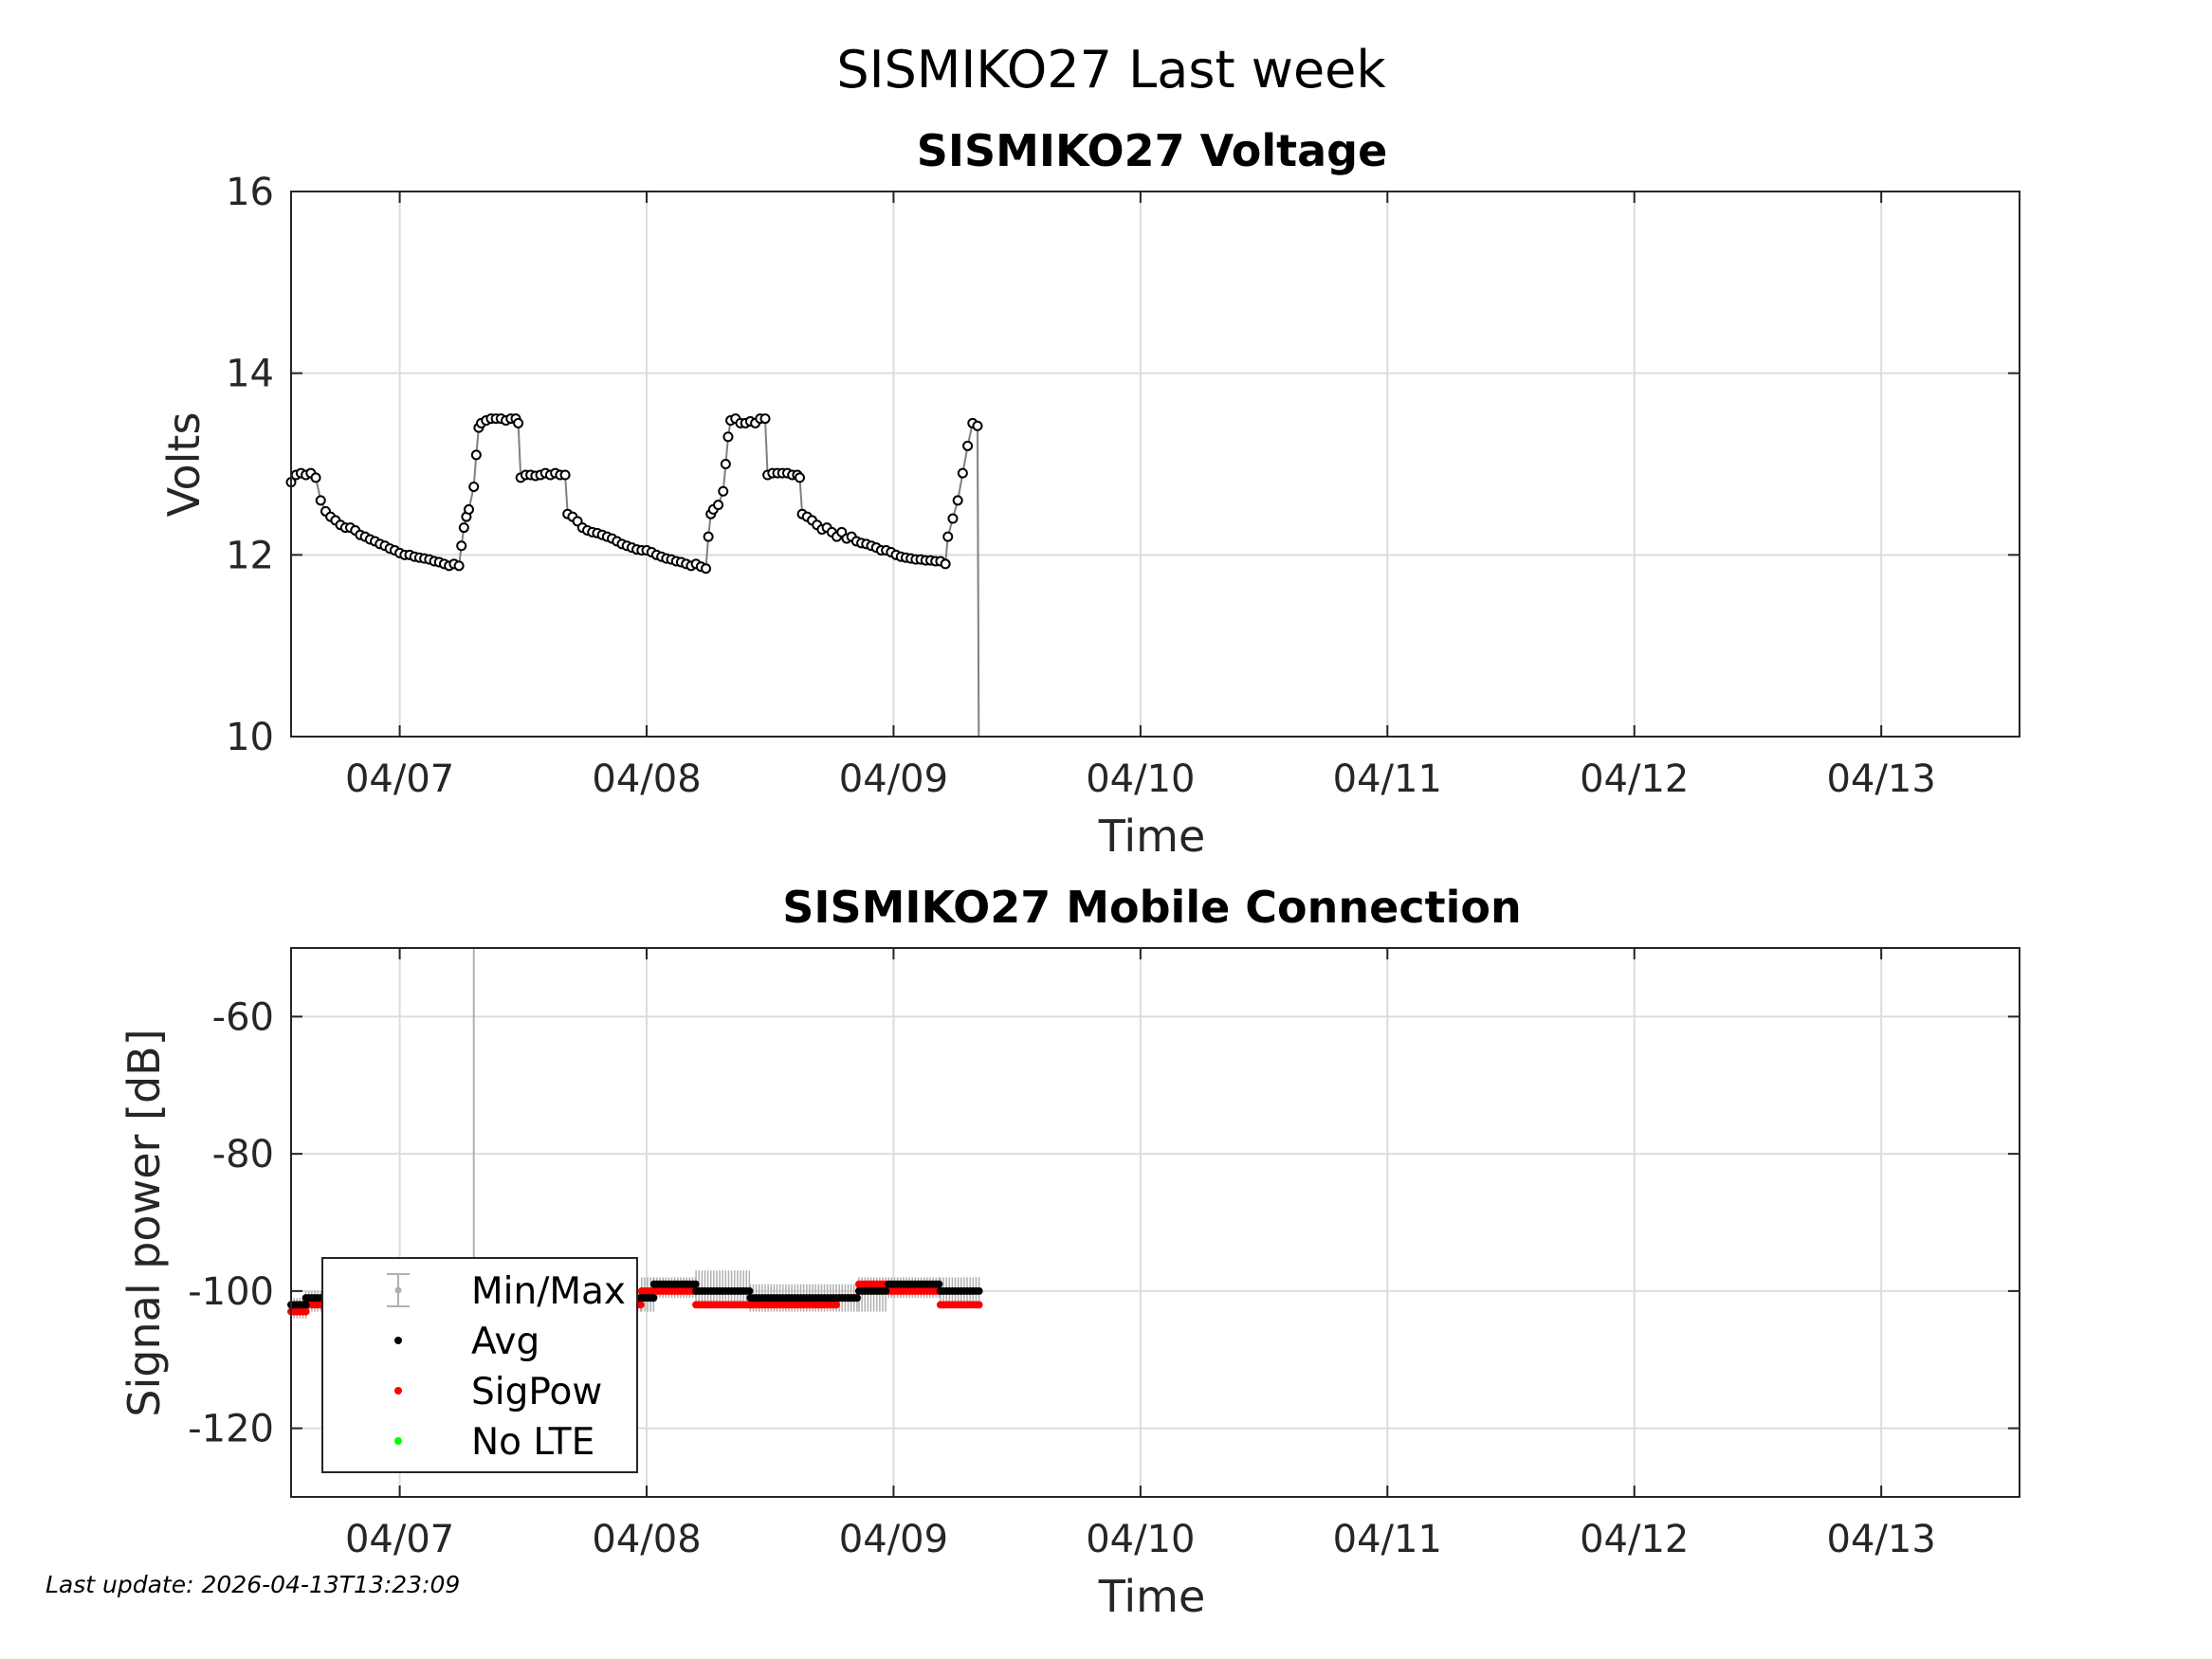 The height and width of the screenshot is (1659, 2212). Describe the element at coordinates (398, 1391) in the screenshot. I see `legend-sigpow-marker` at that location.